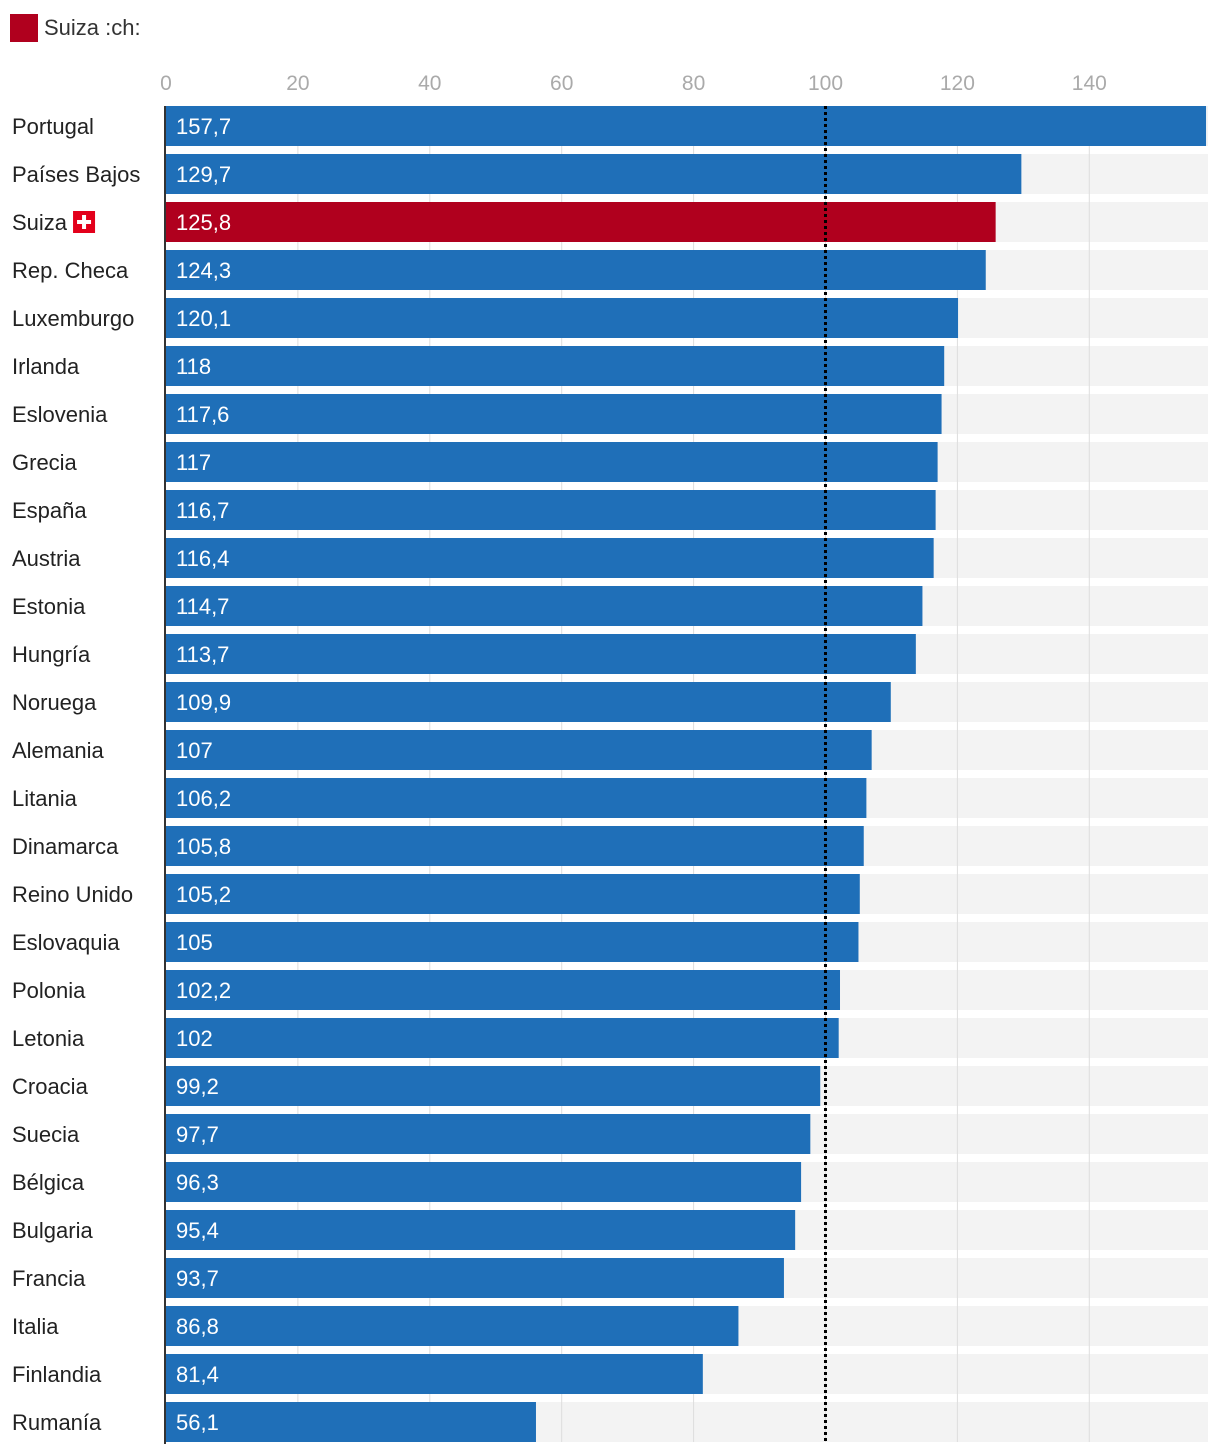  Describe the element at coordinates (54, 702) in the screenshot. I see `category-label: Noruega` at that location.